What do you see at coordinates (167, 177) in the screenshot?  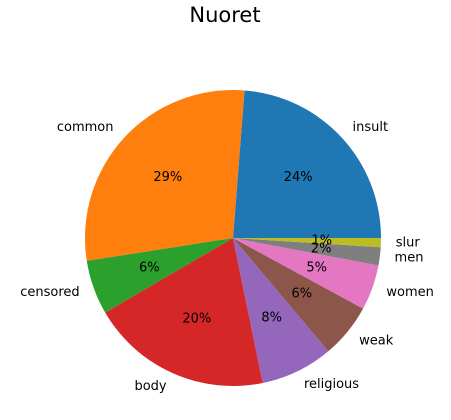 I see `percent-label-common: 29%` at bounding box center [167, 177].